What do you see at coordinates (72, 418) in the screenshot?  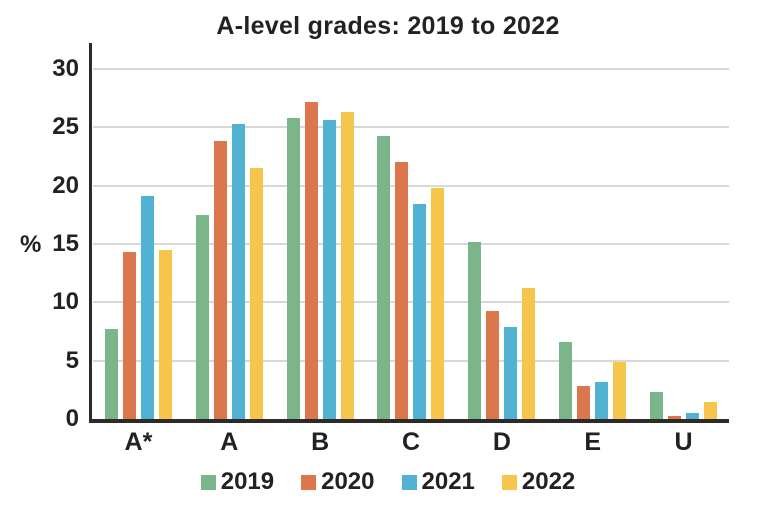 I see `y-tick-label-0: 0` at bounding box center [72, 418].